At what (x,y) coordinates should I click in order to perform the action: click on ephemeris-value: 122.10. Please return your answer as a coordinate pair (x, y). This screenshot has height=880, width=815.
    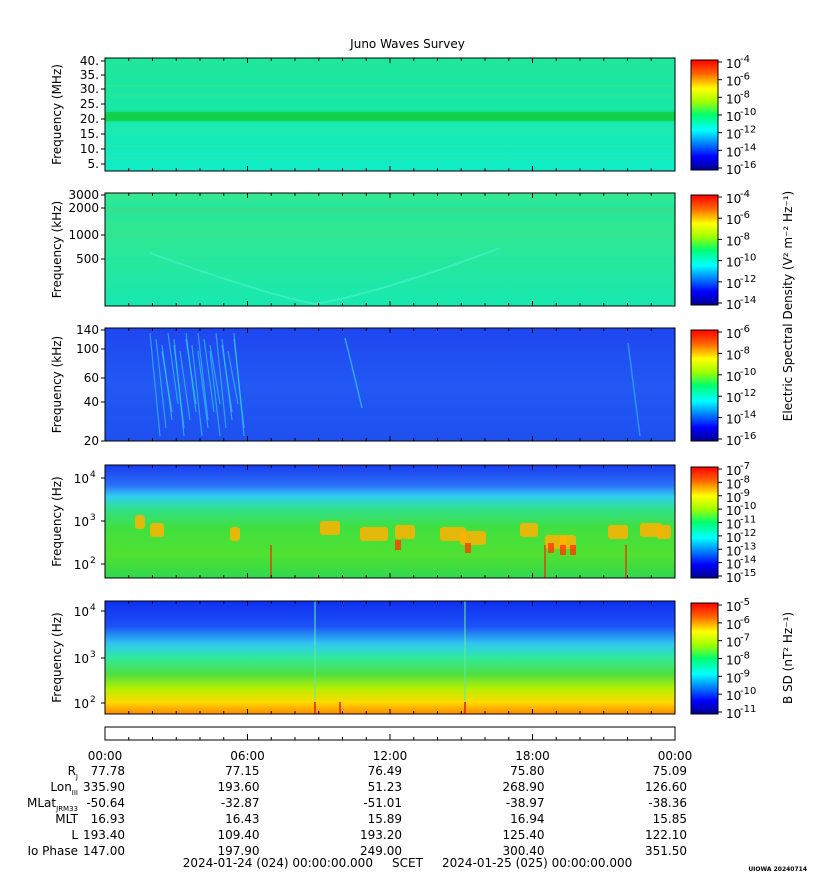
    Looking at the image, I should click on (666, 835).